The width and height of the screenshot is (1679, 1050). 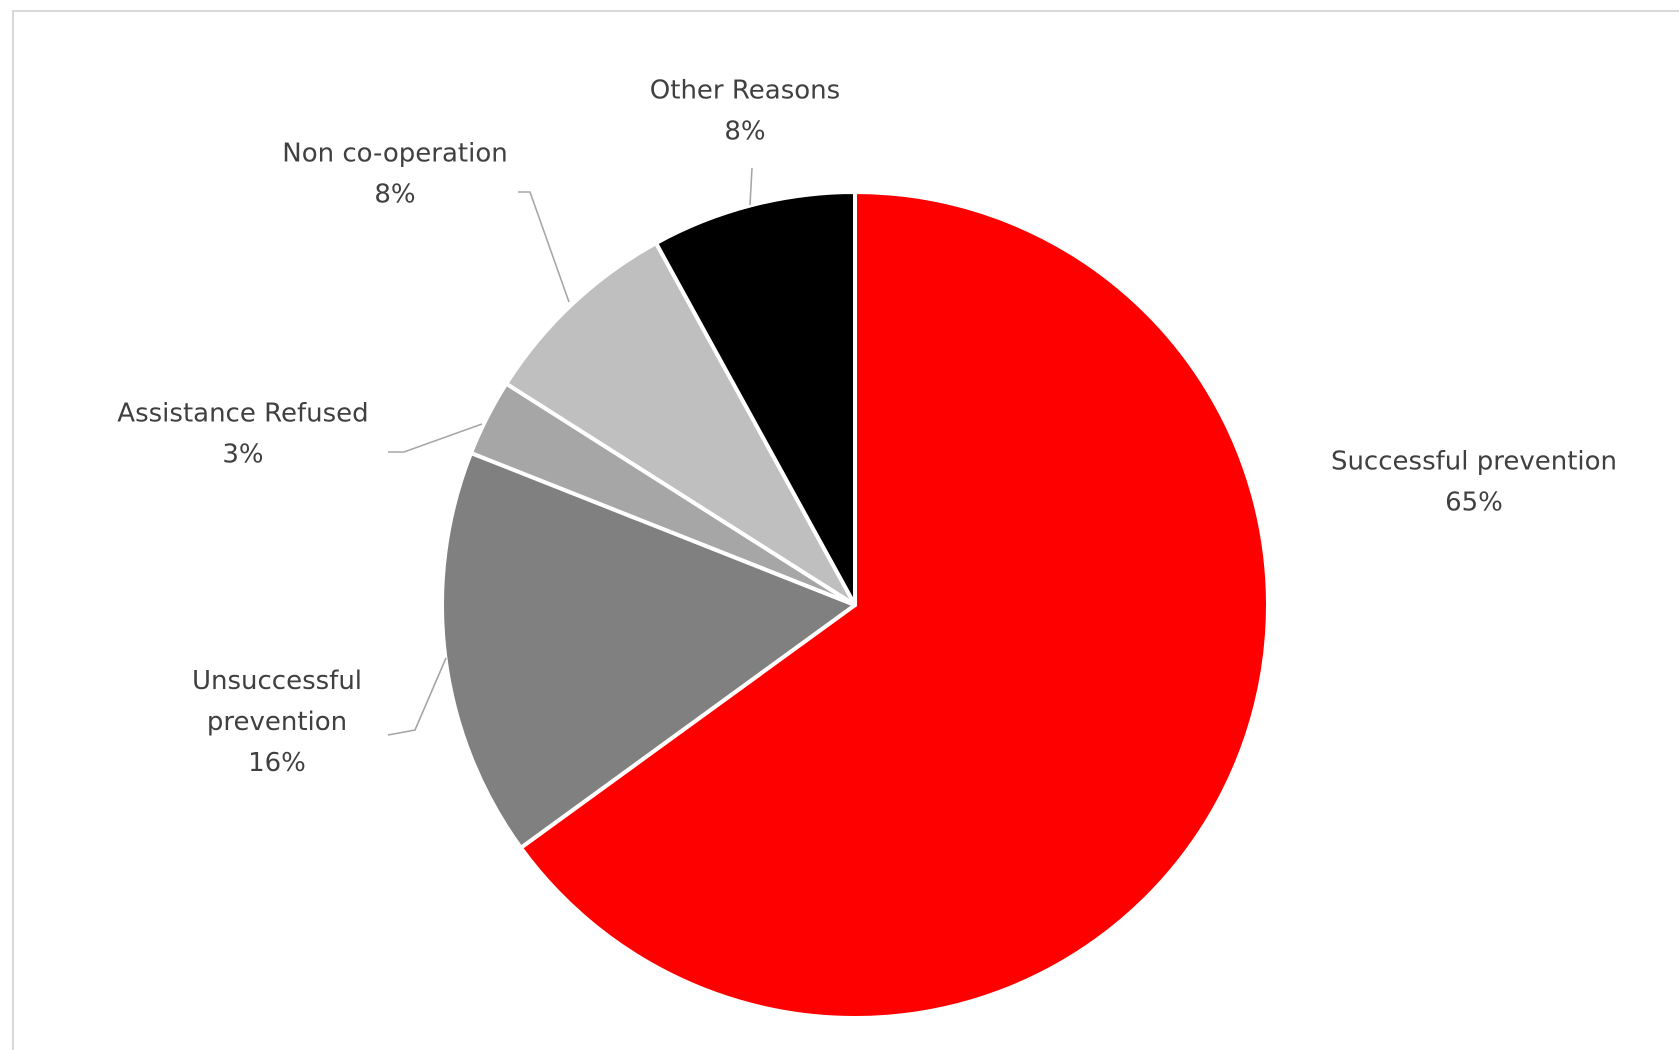 What do you see at coordinates (1474, 503) in the screenshot?
I see `data-label-percent: 65%` at bounding box center [1474, 503].